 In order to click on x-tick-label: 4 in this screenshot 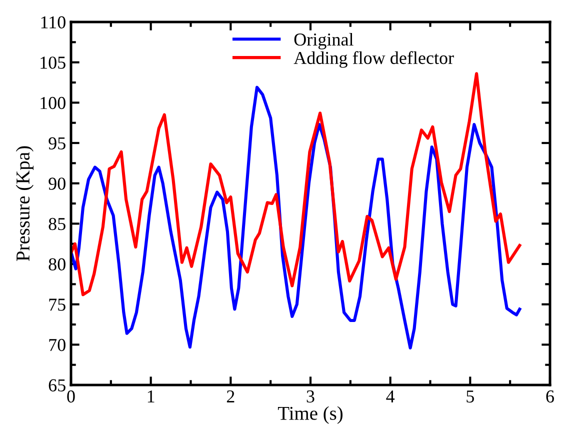, I will do `click(390, 396)`.